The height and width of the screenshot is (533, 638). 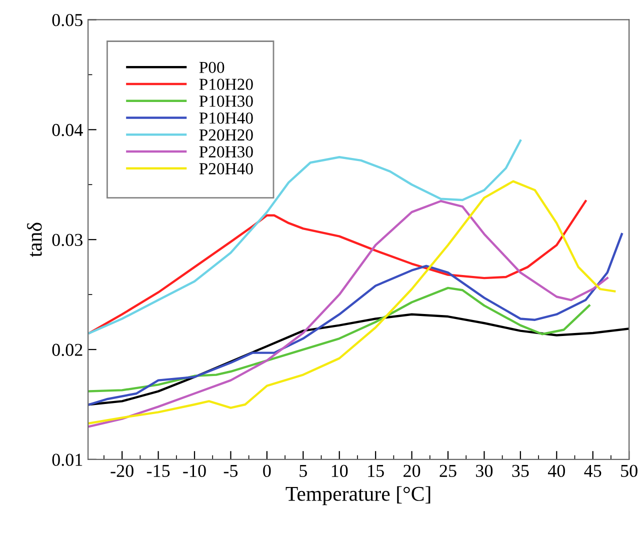 What do you see at coordinates (340, 471) in the screenshot?
I see `x-tick-label: 10` at bounding box center [340, 471].